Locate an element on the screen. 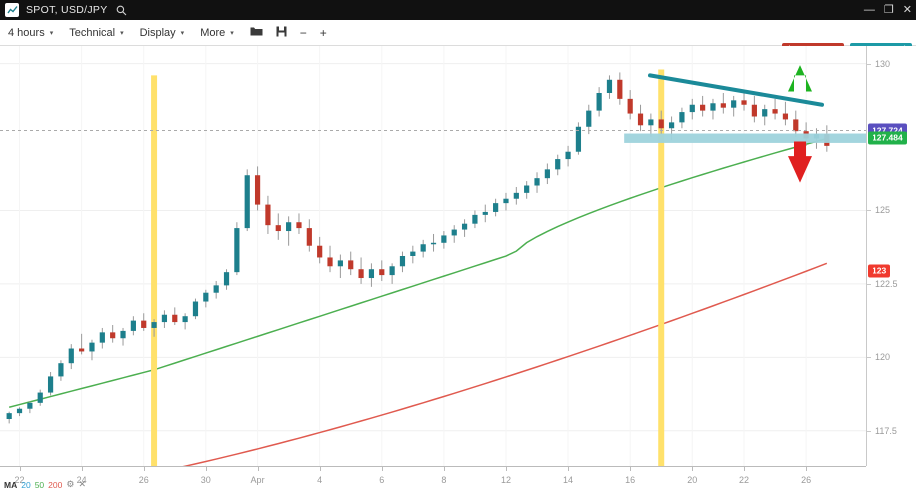 This screenshot has width=916, height=493. y-axis-label: 117.5 is located at coordinates (886, 430).